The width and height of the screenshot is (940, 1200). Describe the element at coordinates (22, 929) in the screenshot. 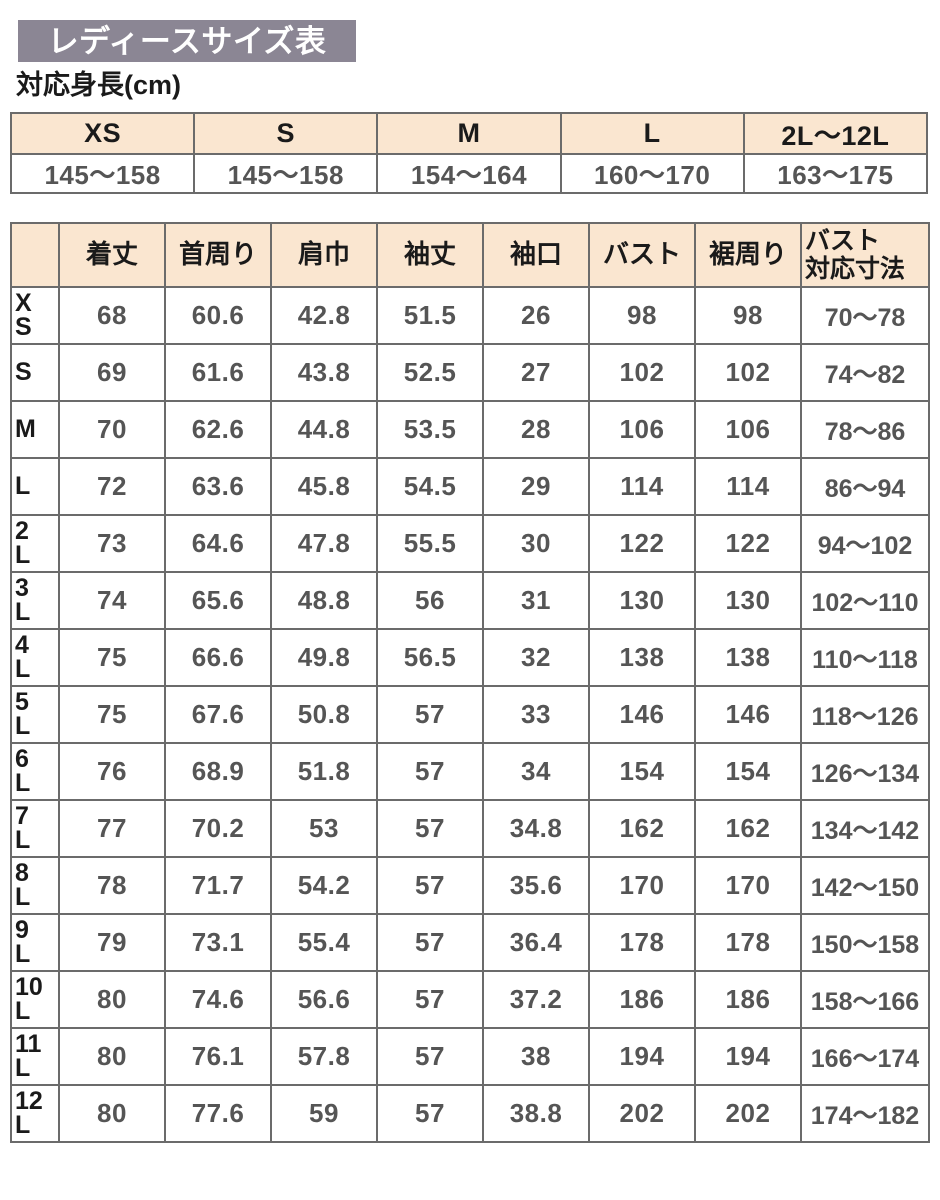

I see `size-label-line1: 9` at that location.